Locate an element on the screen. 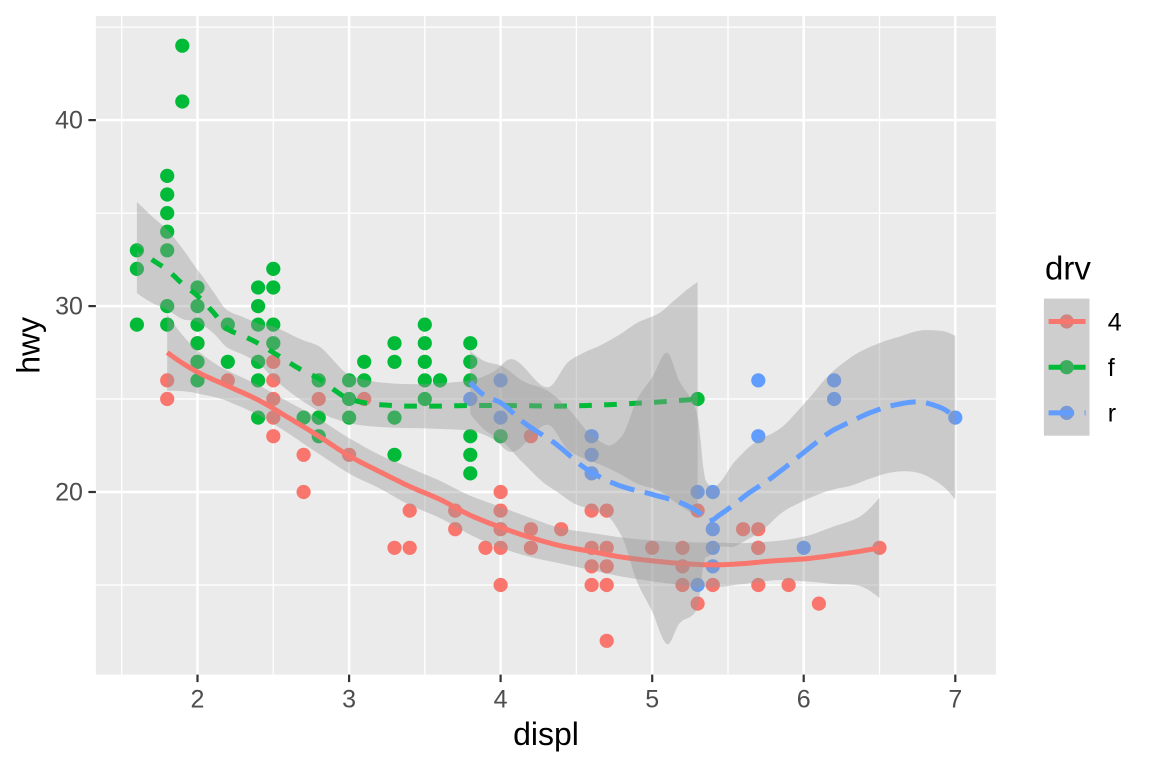 The width and height of the screenshot is (1152, 768). svg-text: hwy is located at coordinates (28, 345).